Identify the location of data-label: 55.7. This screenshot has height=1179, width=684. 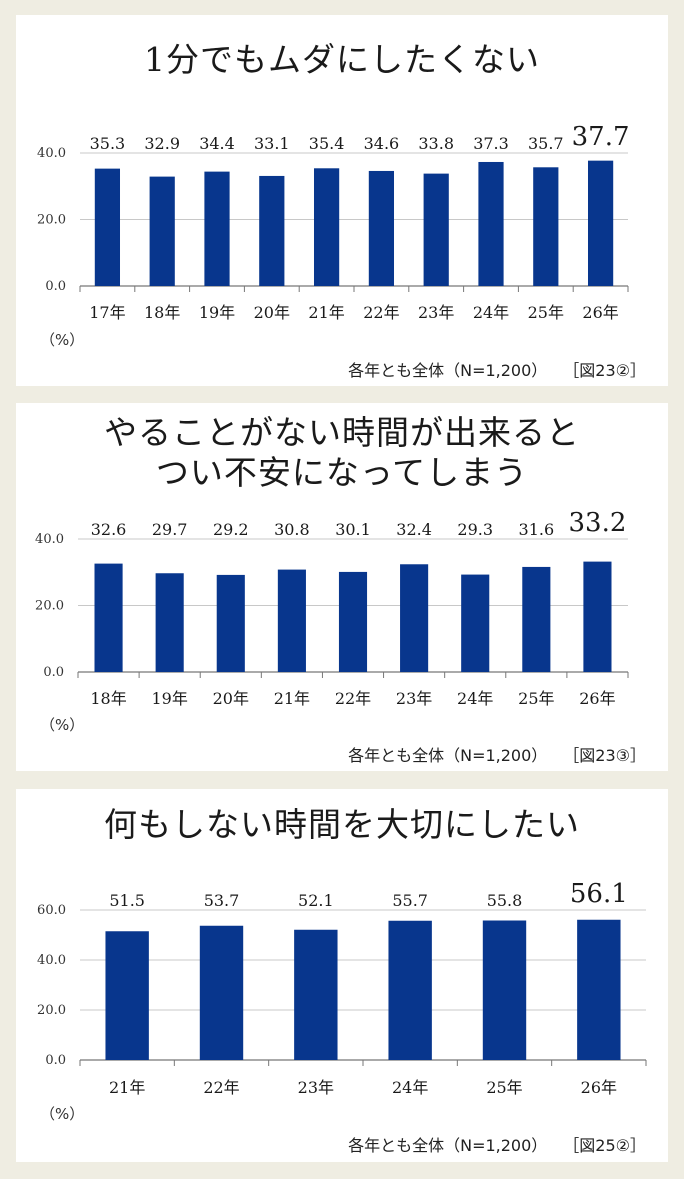
(410, 900).